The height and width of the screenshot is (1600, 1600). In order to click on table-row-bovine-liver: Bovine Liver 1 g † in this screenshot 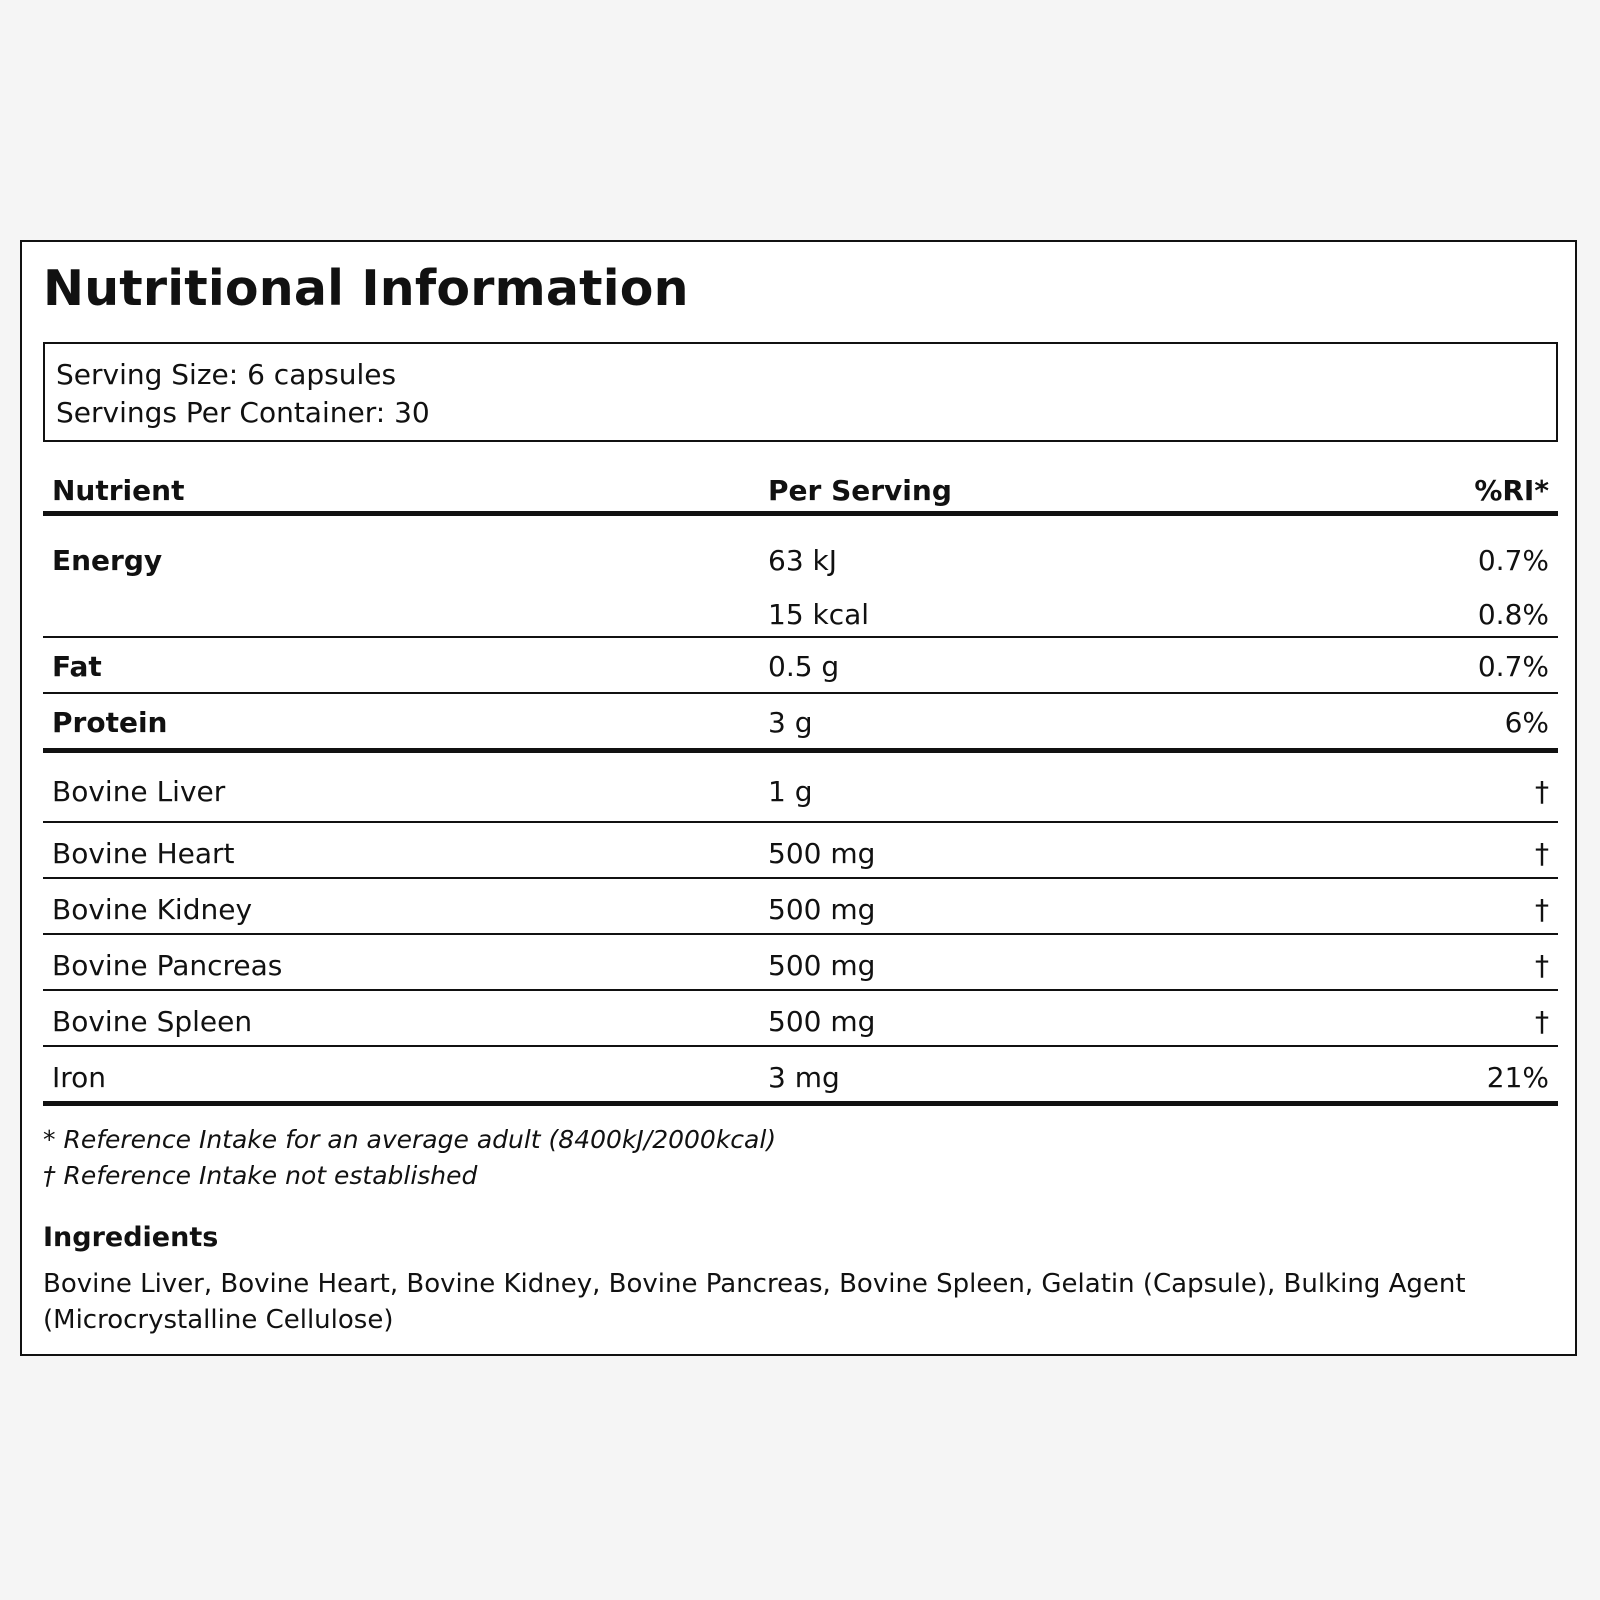, I will do `click(800, 788)`.